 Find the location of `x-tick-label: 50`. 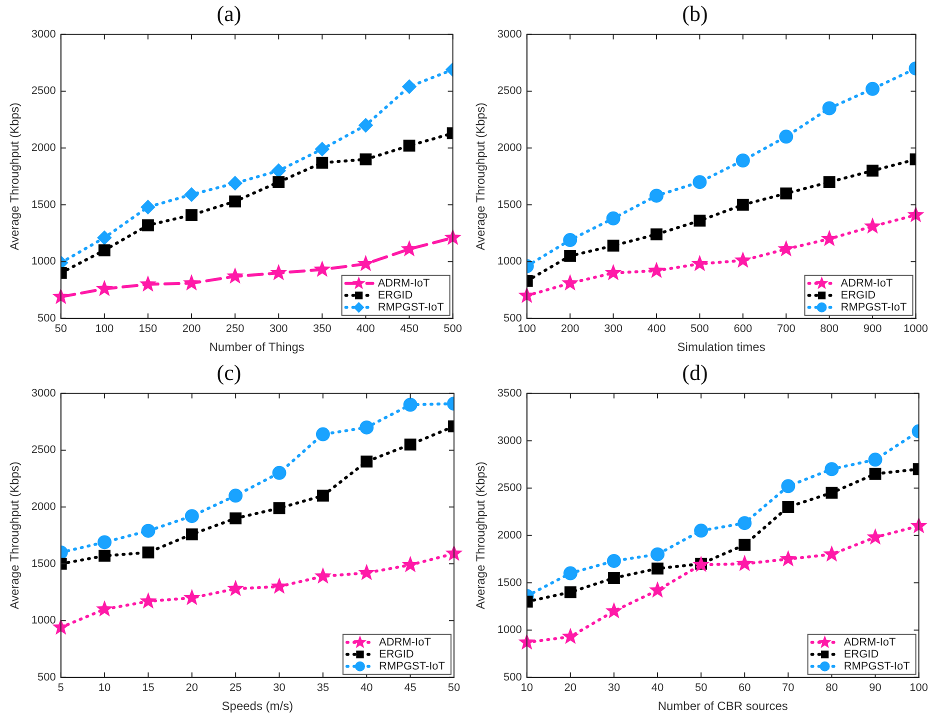

x-tick-label: 50 is located at coordinates (60, 329).